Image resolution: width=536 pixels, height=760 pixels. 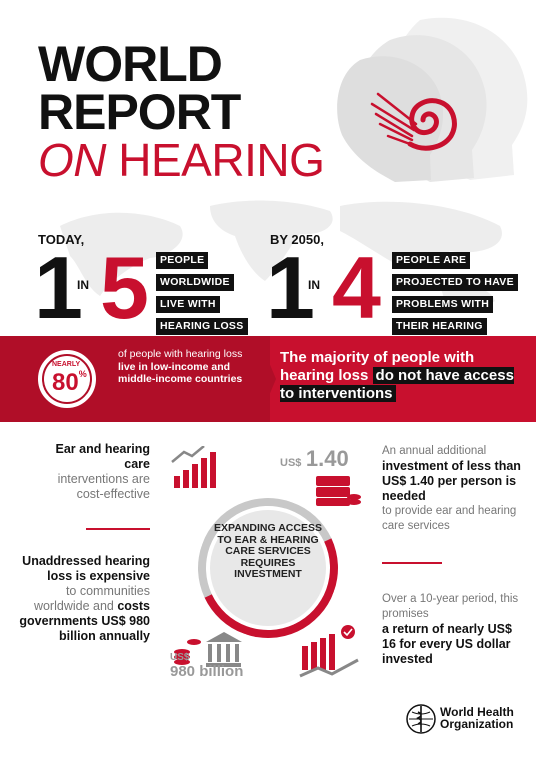 What do you see at coordinates (356, 287) in the screenshot?
I see `by2050-four: 4` at bounding box center [356, 287].